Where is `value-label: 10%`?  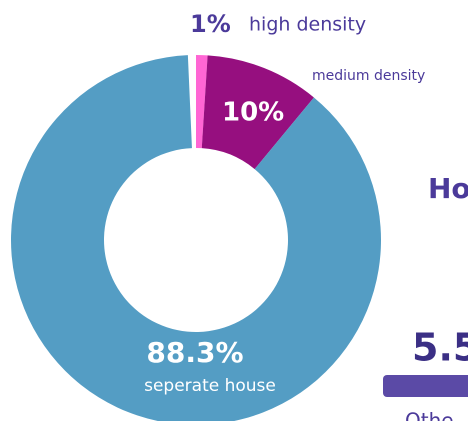
value-label: 10% is located at coordinates (253, 113).